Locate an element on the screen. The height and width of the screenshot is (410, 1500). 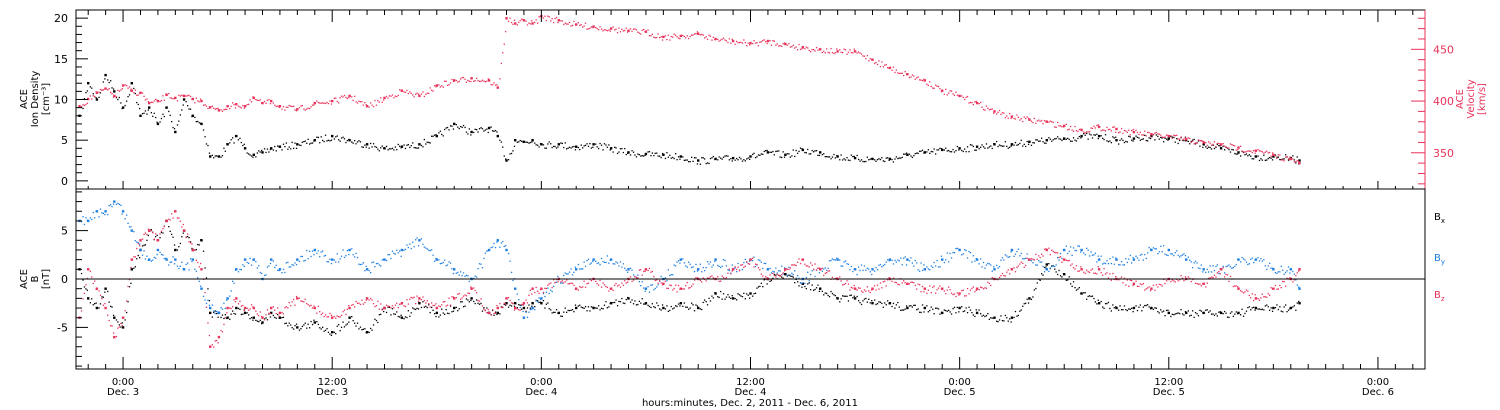
date-tick-label: Dec. 4 is located at coordinates (541, 392).